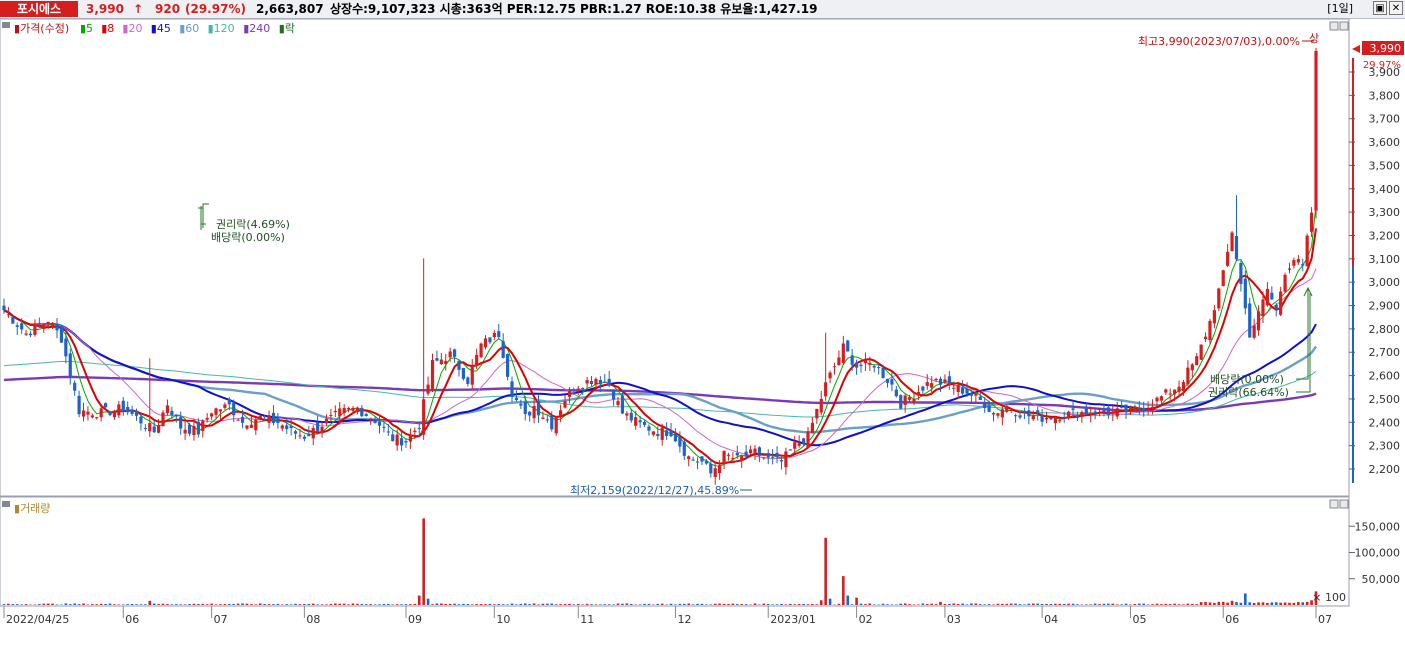 The width and height of the screenshot is (1405, 648). I want to click on panel-toggle-icon, so click(6, 25).